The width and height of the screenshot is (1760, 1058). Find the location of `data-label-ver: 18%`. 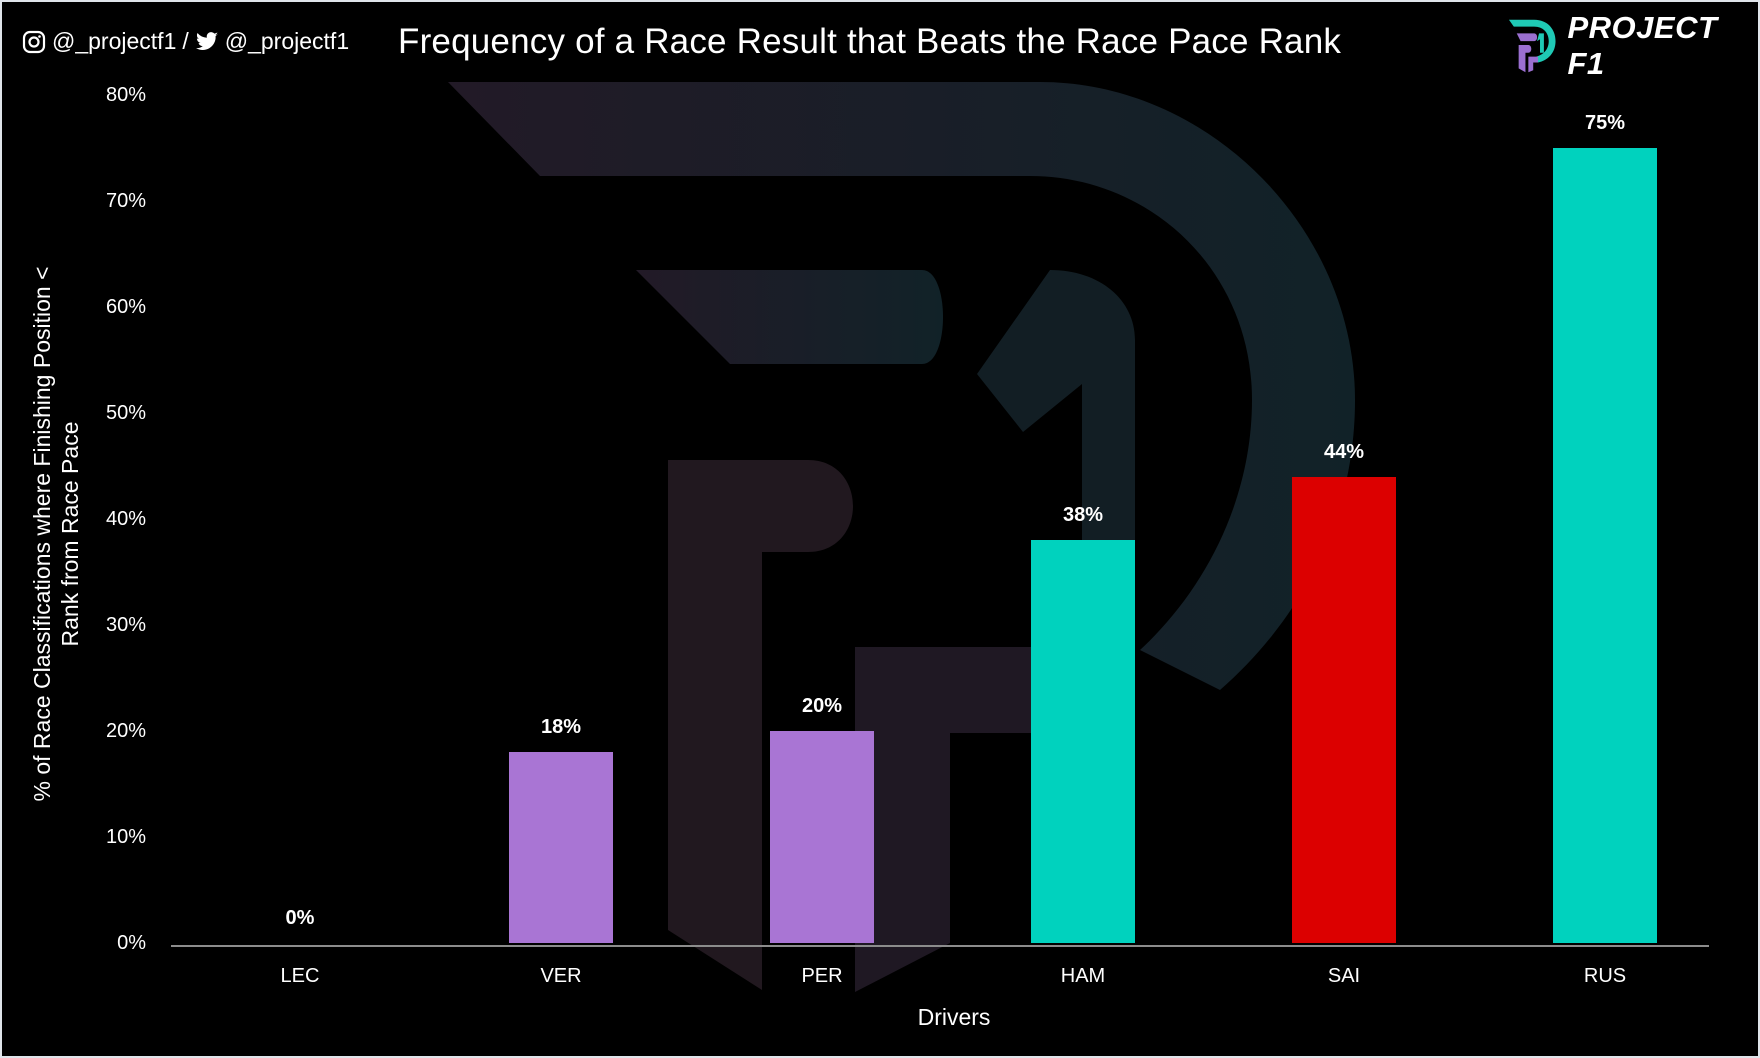

data-label-ver: 18% is located at coordinates (561, 727).